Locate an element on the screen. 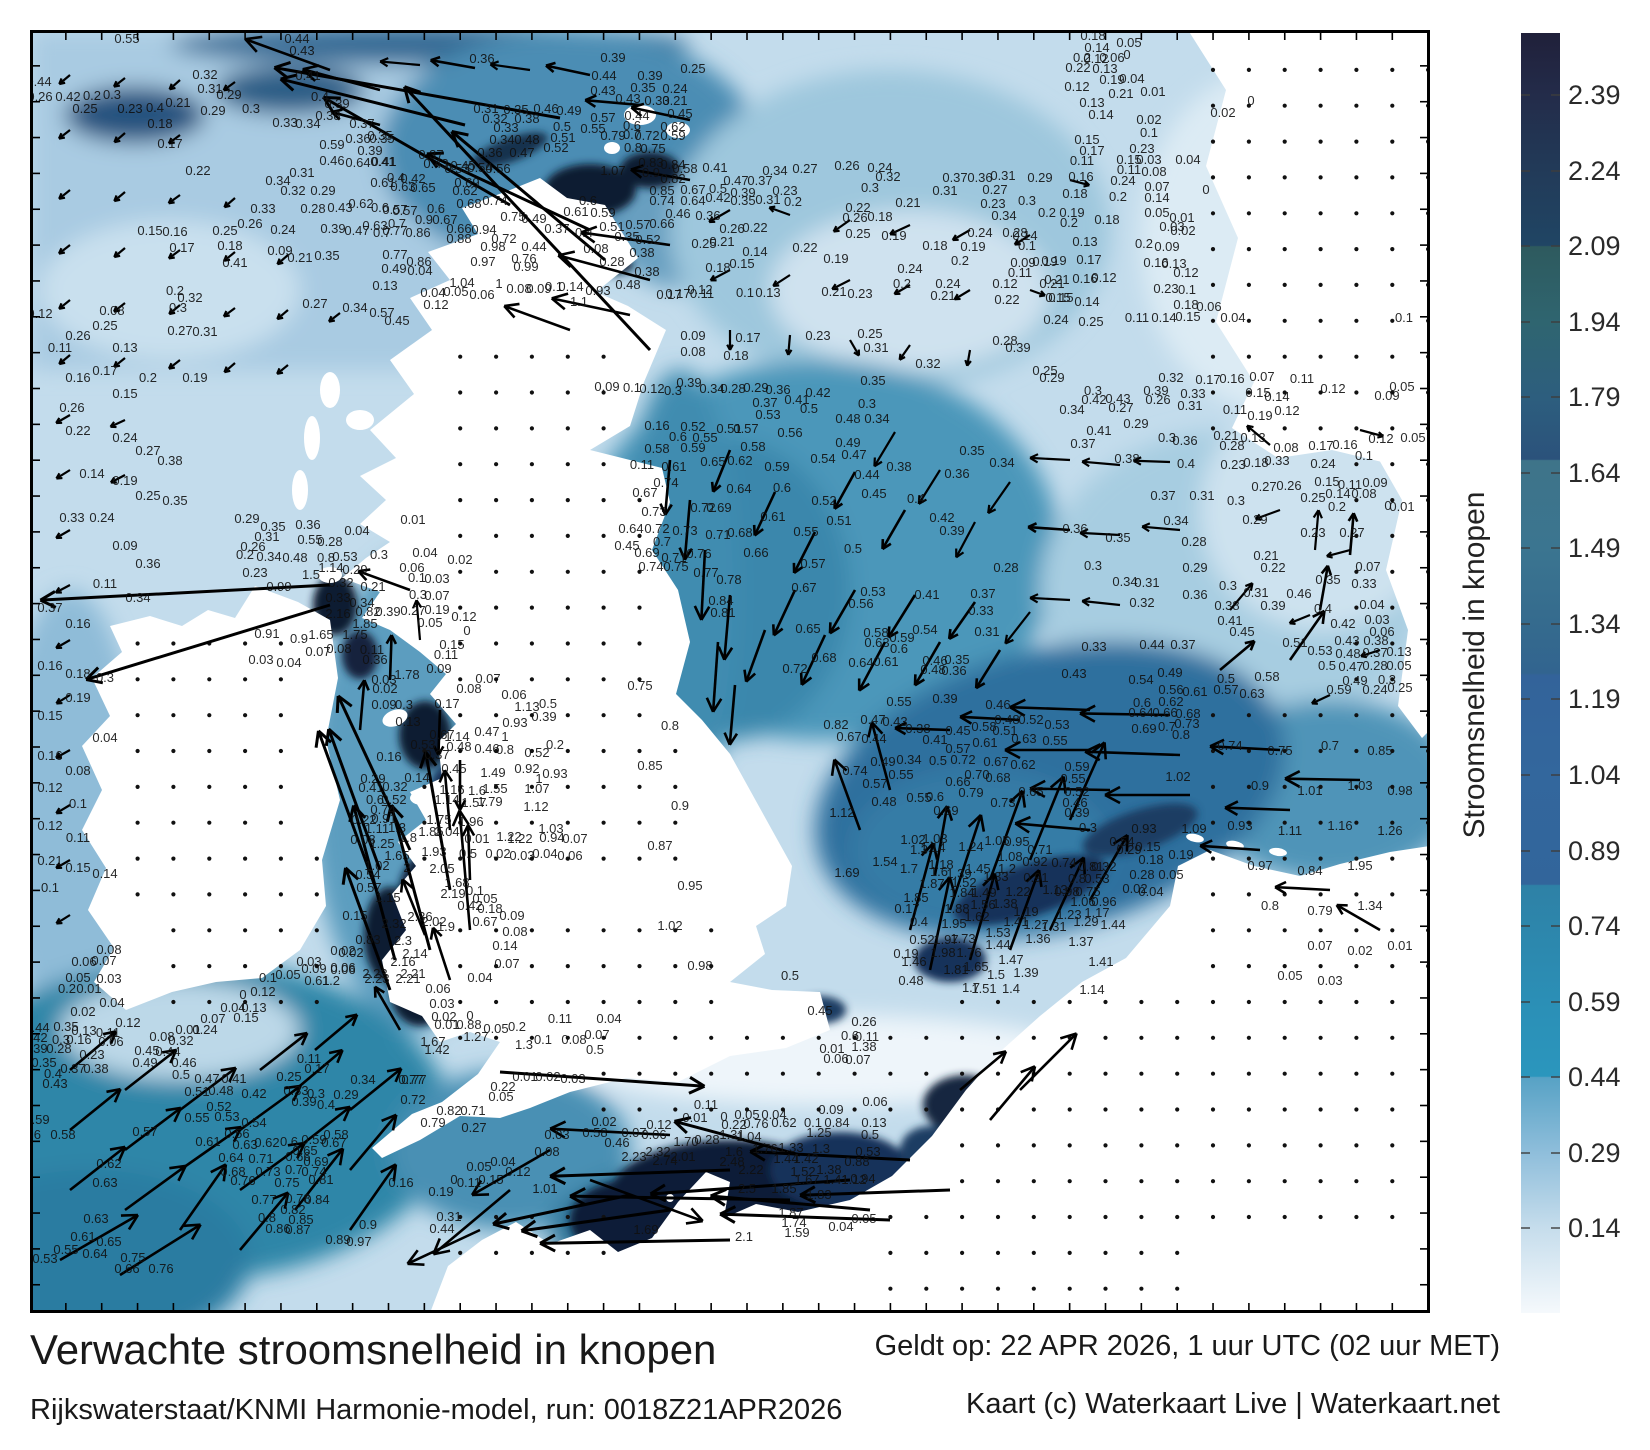 This screenshot has height=1450, width=1650. speed-value-label: 0.12 is located at coordinates (517, 1171).